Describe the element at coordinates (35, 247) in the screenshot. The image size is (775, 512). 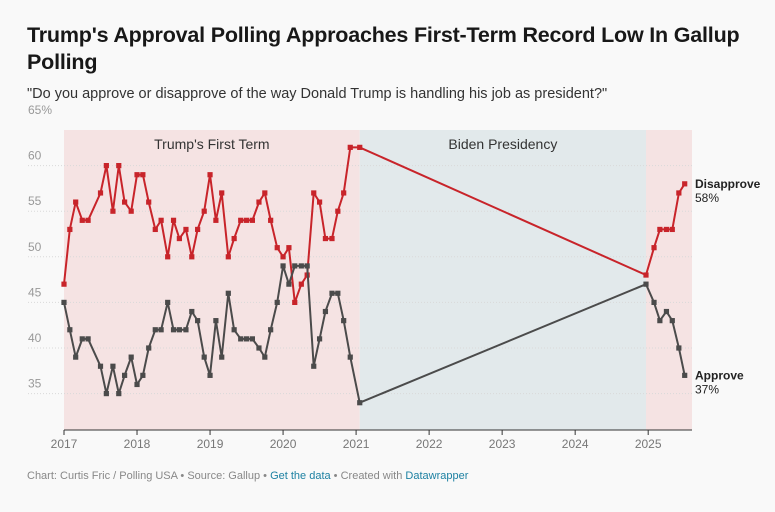
I see `y-tick-label: 50` at that location.